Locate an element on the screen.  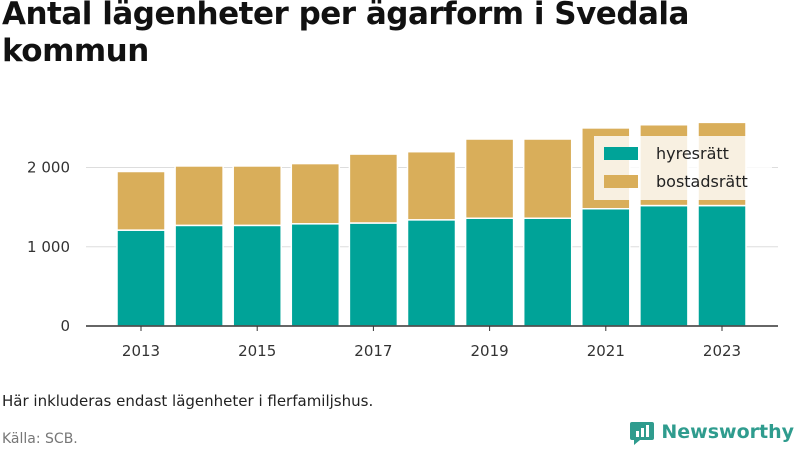
legend-label-hyresrätt: hyresrätt is located at coordinates (692, 153).